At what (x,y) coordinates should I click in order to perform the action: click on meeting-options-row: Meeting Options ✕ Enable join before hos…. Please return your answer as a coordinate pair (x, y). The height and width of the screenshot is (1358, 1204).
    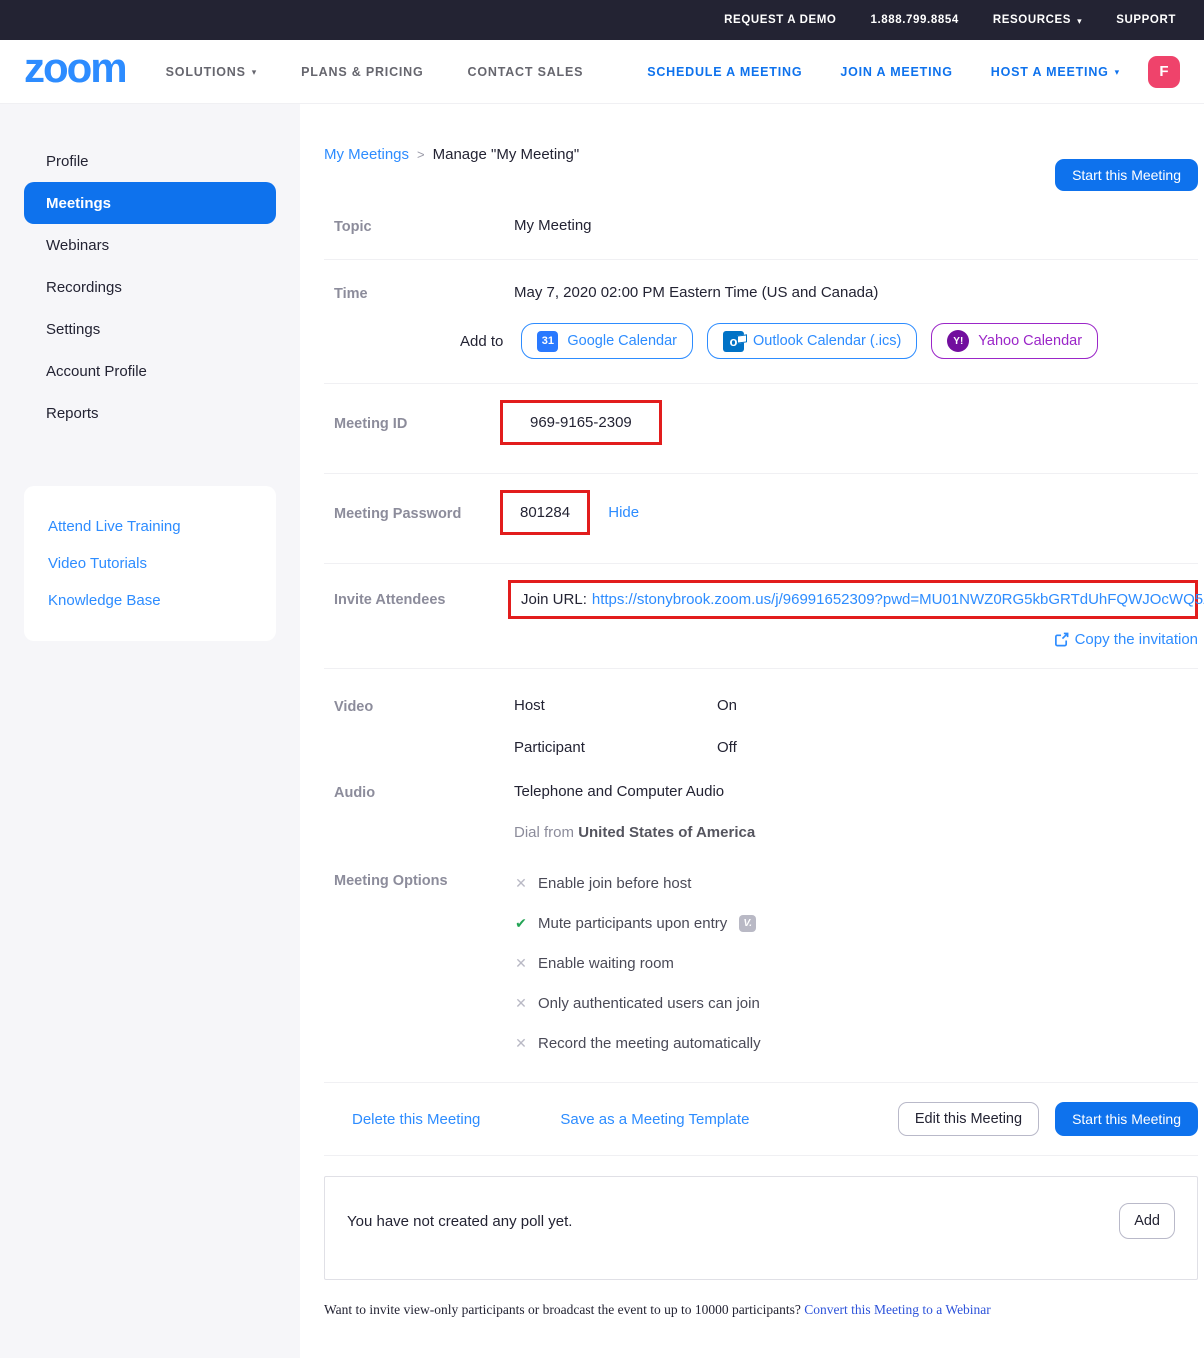
    Looking at the image, I should click on (761, 962).